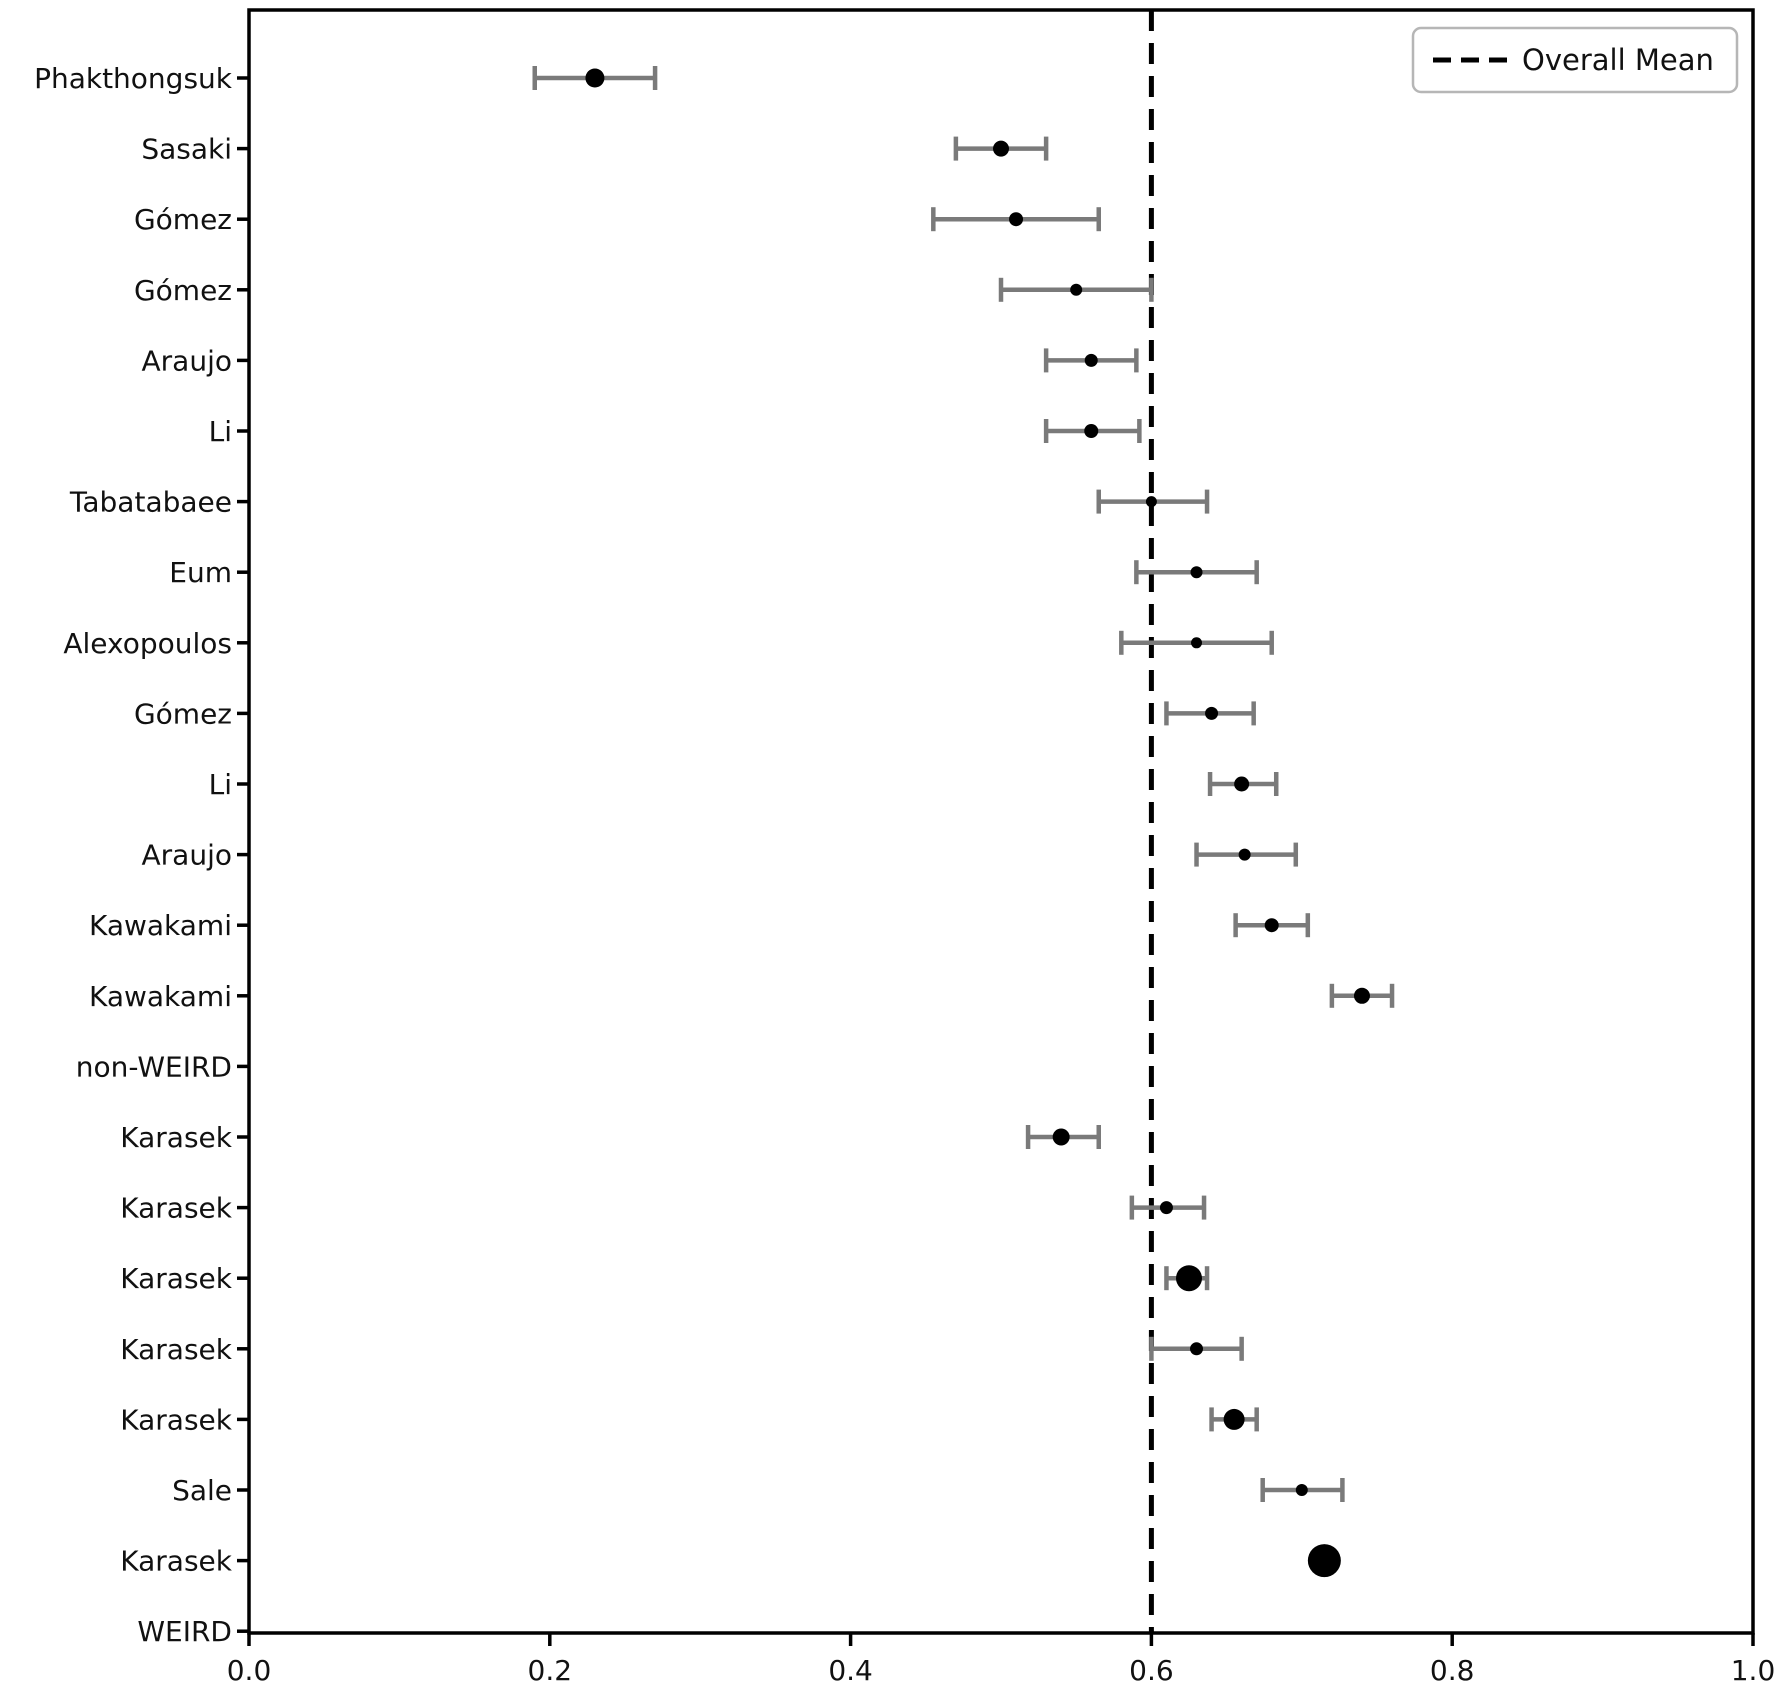 This screenshot has width=1783, height=1692. Describe the element at coordinates (200, 572) in the screenshot. I see `y-axis-tick-label: Eum` at that location.